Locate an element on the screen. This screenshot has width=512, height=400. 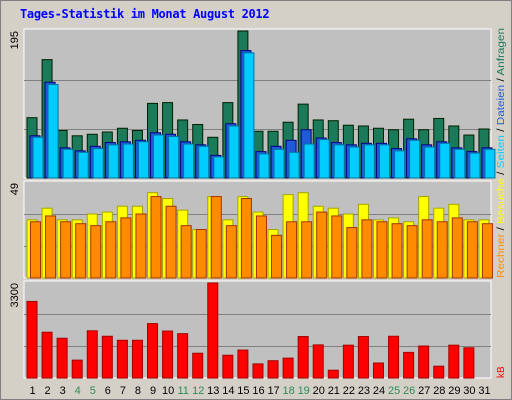
x-tick-label-26: 26 is located at coordinates (409, 391).